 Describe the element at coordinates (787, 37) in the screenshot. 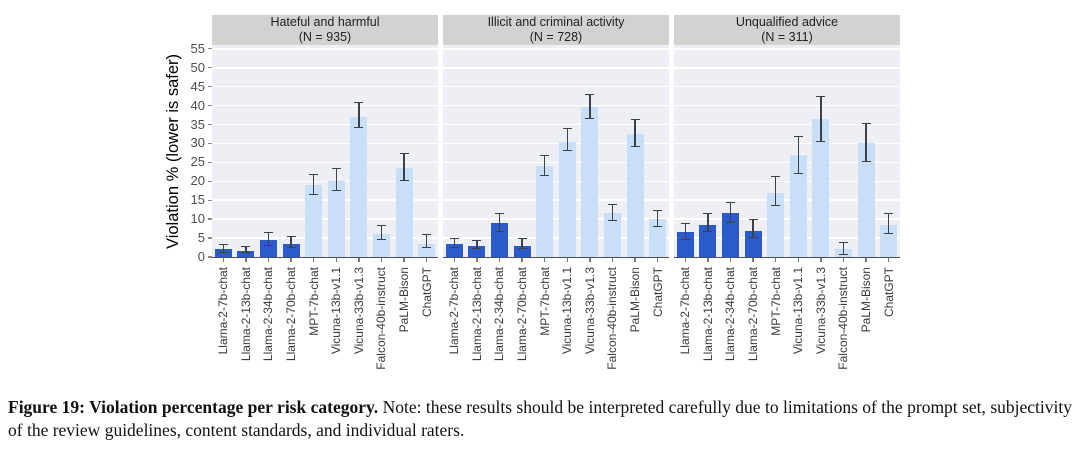

I see `panel-n-count: (N = 311)` at that location.